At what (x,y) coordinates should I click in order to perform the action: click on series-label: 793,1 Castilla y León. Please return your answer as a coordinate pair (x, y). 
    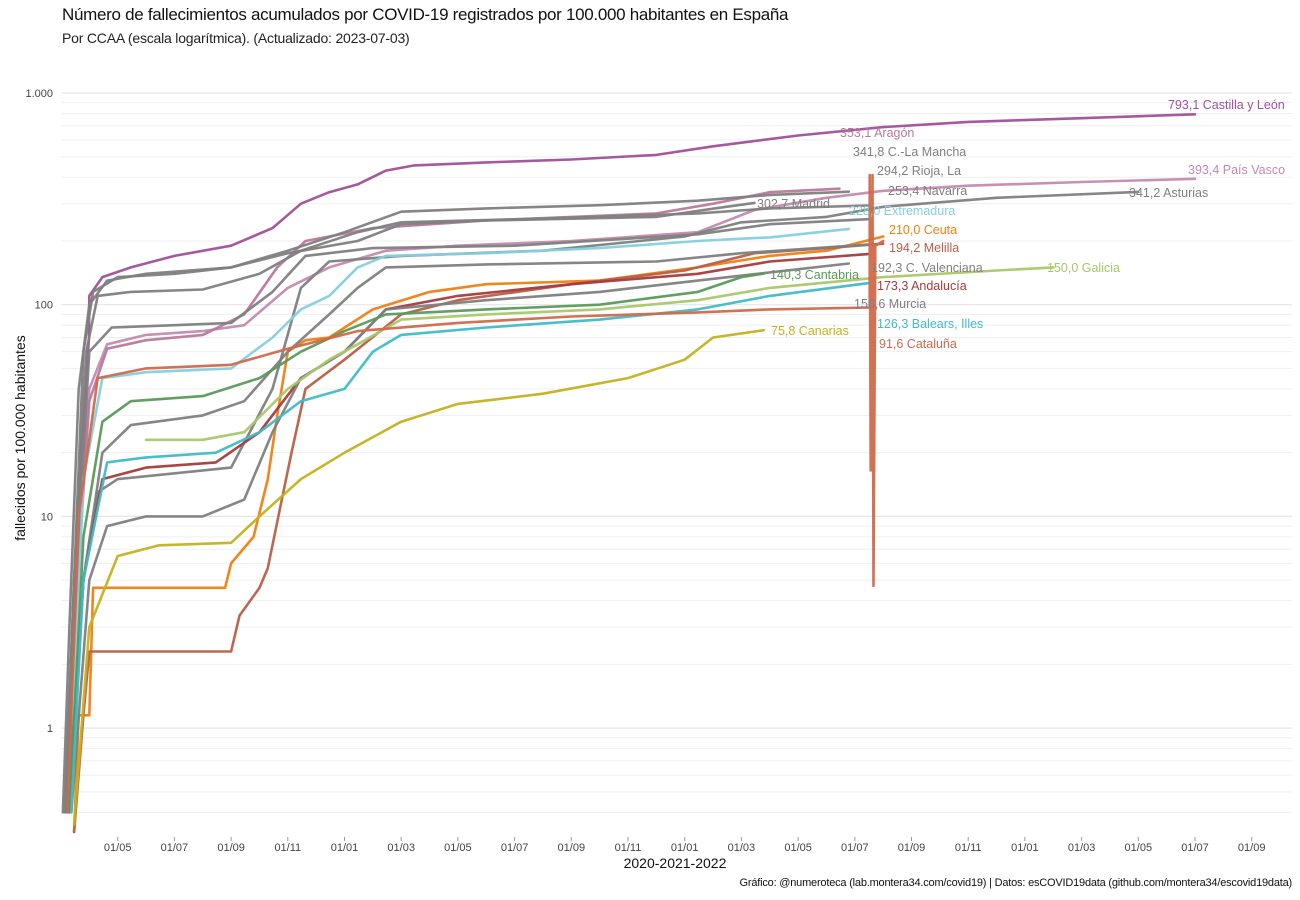
    Looking at the image, I should click on (1226, 105).